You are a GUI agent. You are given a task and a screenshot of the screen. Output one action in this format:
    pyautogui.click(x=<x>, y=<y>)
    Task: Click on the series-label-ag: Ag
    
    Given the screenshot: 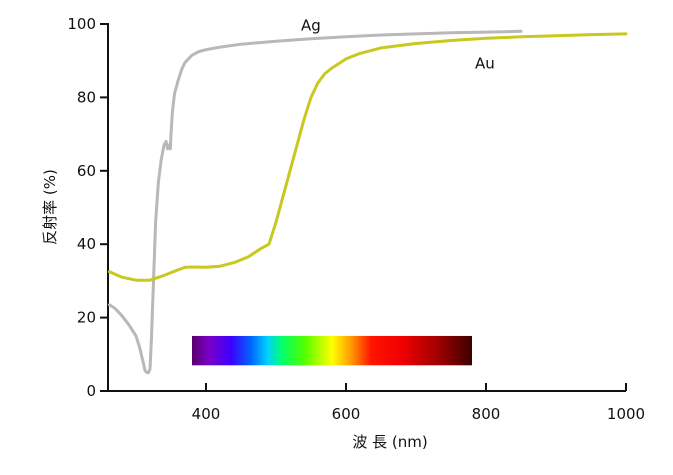 What is the action you would take?
    pyautogui.click(x=311, y=26)
    